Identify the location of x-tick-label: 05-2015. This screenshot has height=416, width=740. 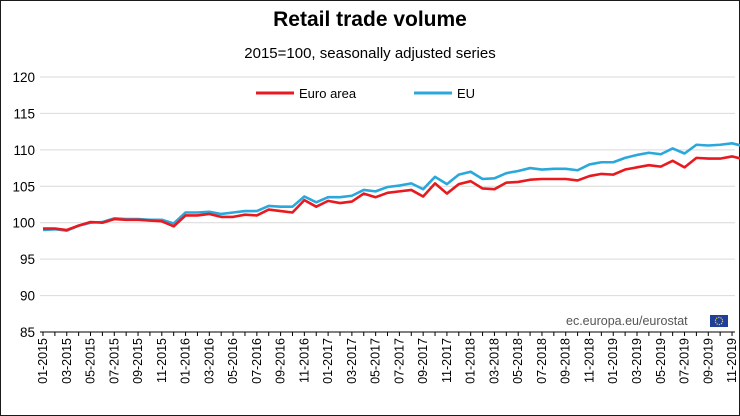
(91, 361).